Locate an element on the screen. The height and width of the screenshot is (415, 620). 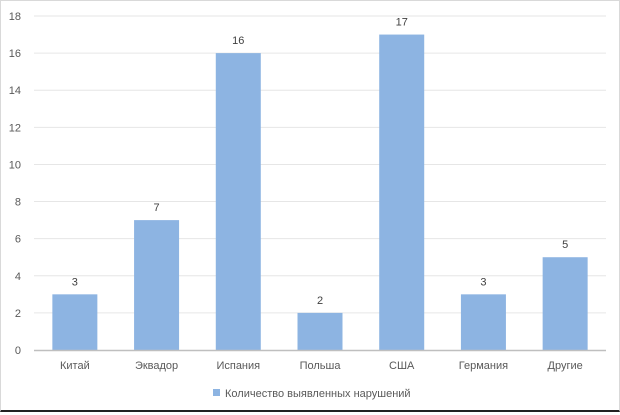
y-tick-label: 12 is located at coordinates (15, 128).